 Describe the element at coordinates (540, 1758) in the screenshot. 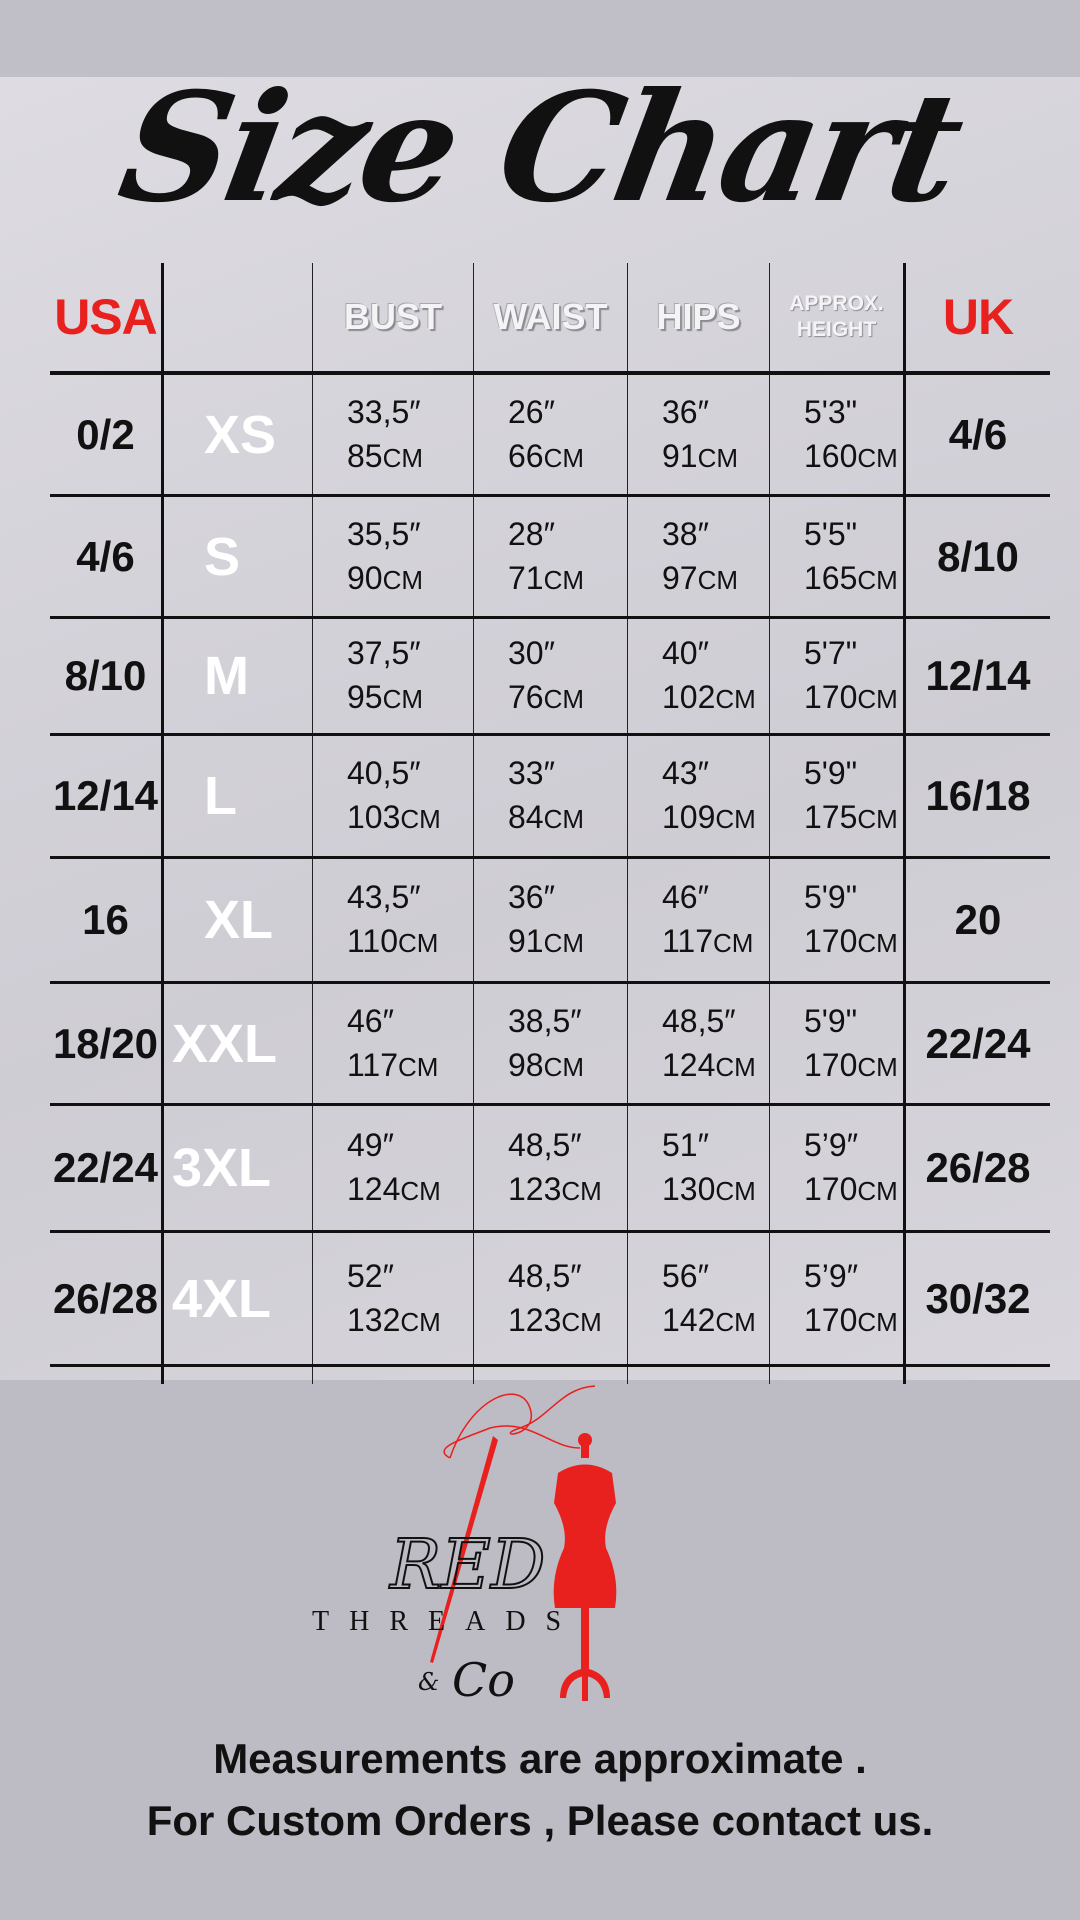

I see `footer-note-1: Measurements are approximate .` at that location.